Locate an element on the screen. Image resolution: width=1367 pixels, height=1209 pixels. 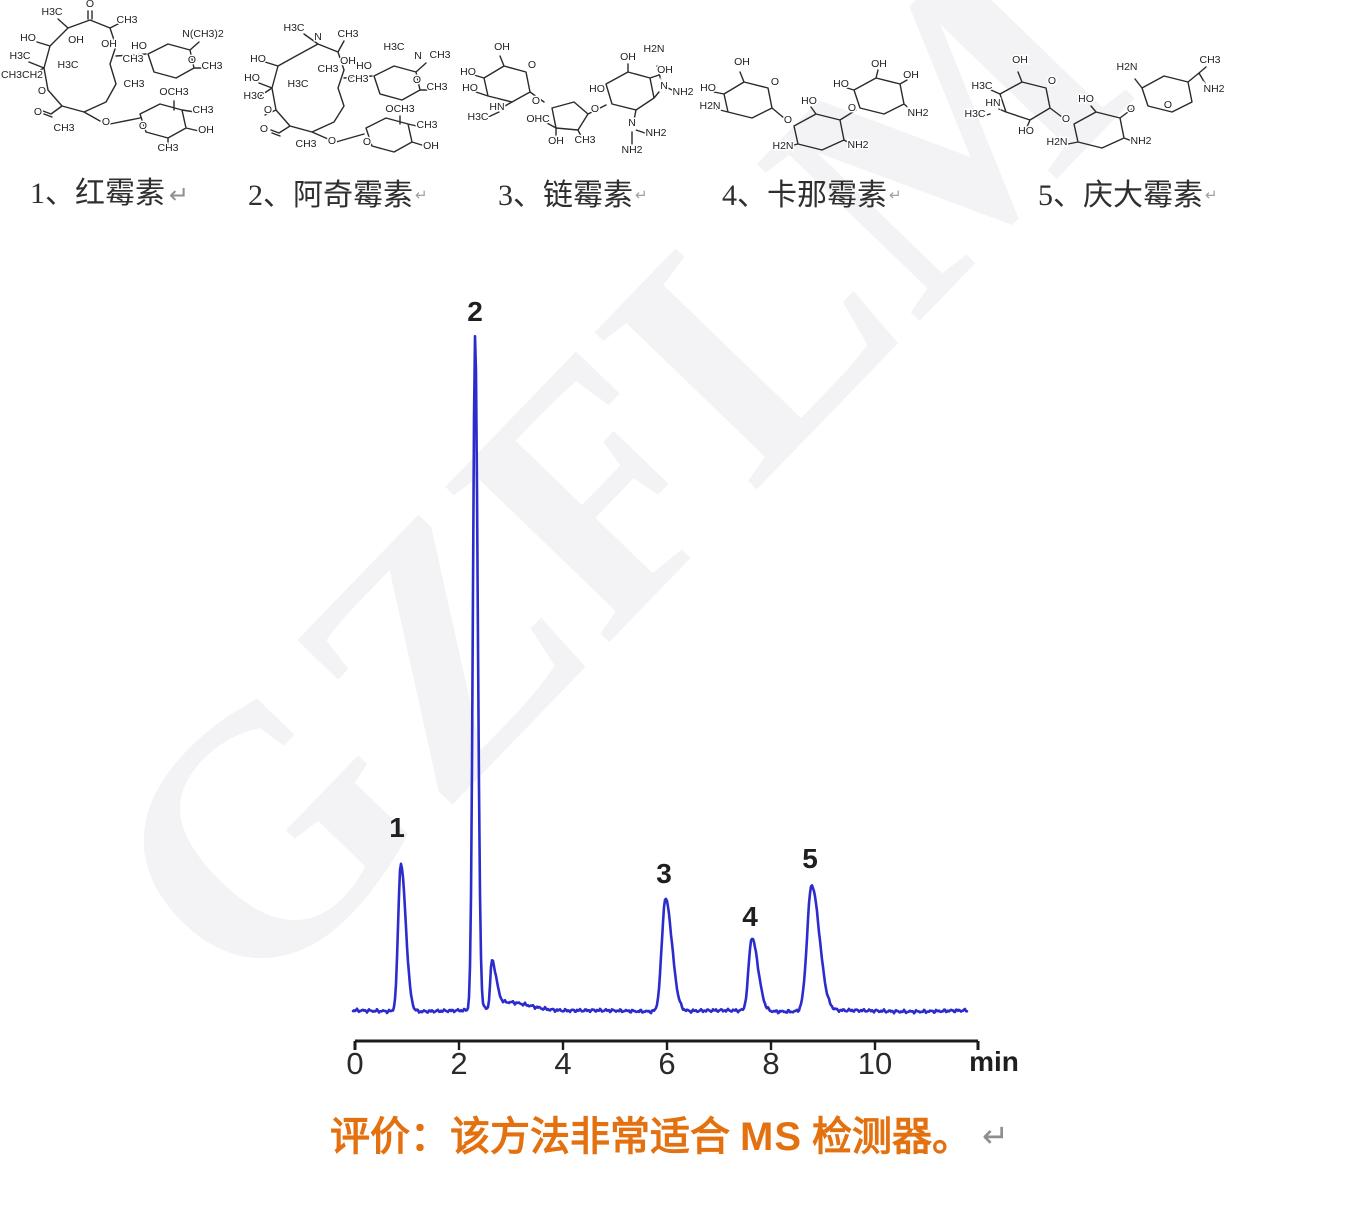
x-tick-label: 0 is located at coordinates (354, 1063).